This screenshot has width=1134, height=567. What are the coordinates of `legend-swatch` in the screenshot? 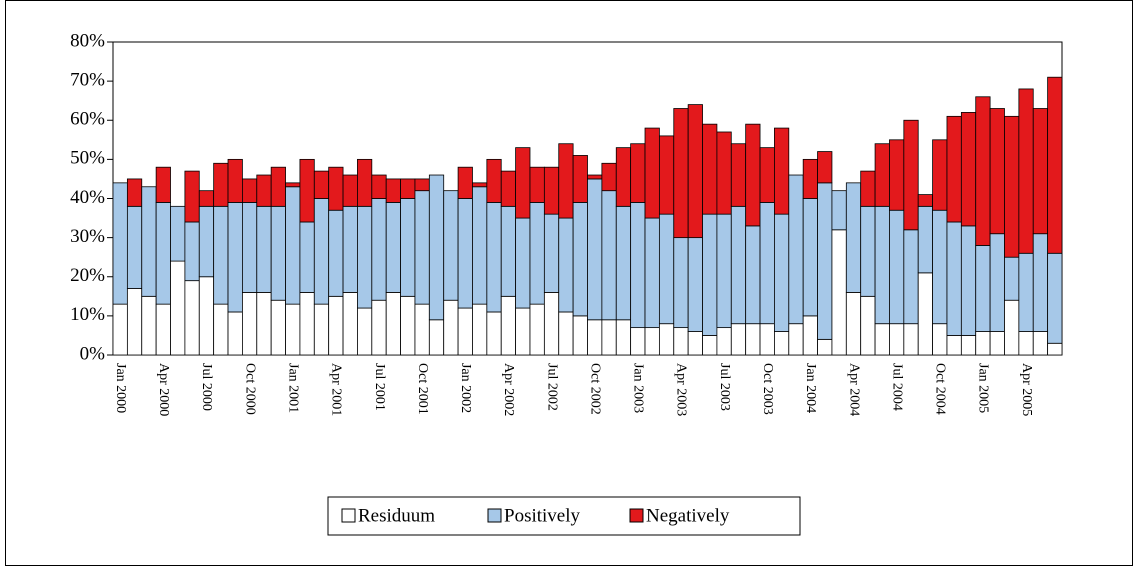 It's located at (494, 515).